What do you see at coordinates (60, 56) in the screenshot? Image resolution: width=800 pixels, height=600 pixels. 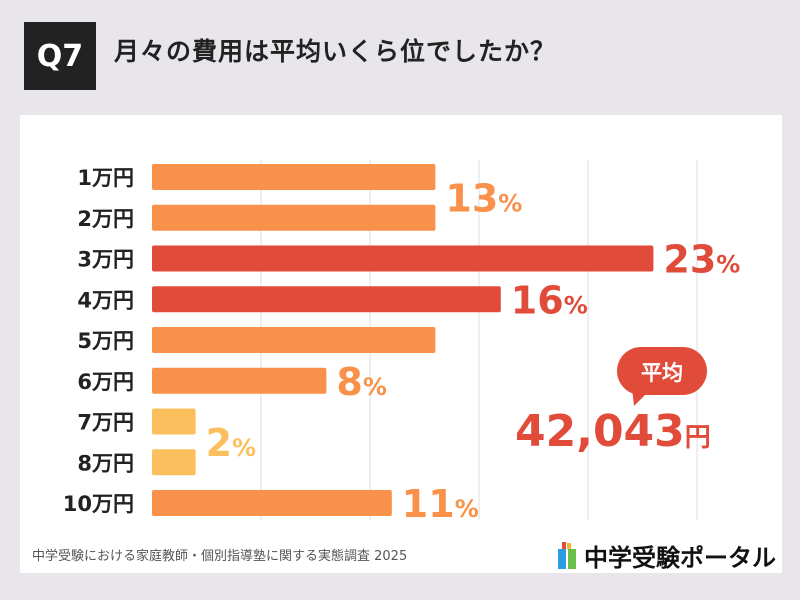 I see `question-badge: Q7` at bounding box center [60, 56].